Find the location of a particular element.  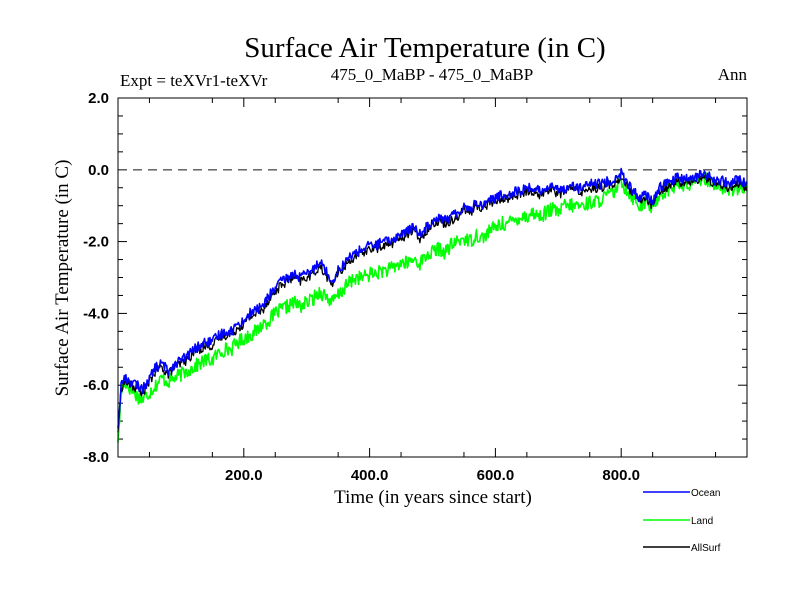

subtitle-center: 475_0_MaBP - 475_0_MaBP is located at coordinates (432, 74).